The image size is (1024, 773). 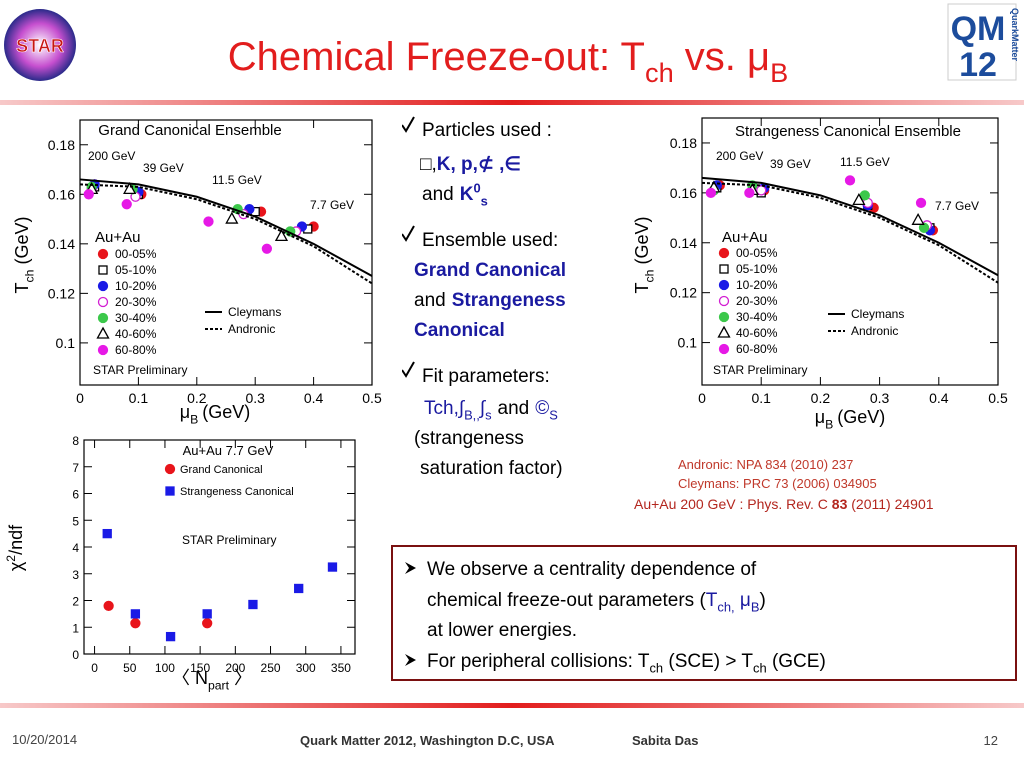 What do you see at coordinates (708, 661) in the screenshot?
I see `text-part: (SCE) > T` at bounding box center [708, 661].